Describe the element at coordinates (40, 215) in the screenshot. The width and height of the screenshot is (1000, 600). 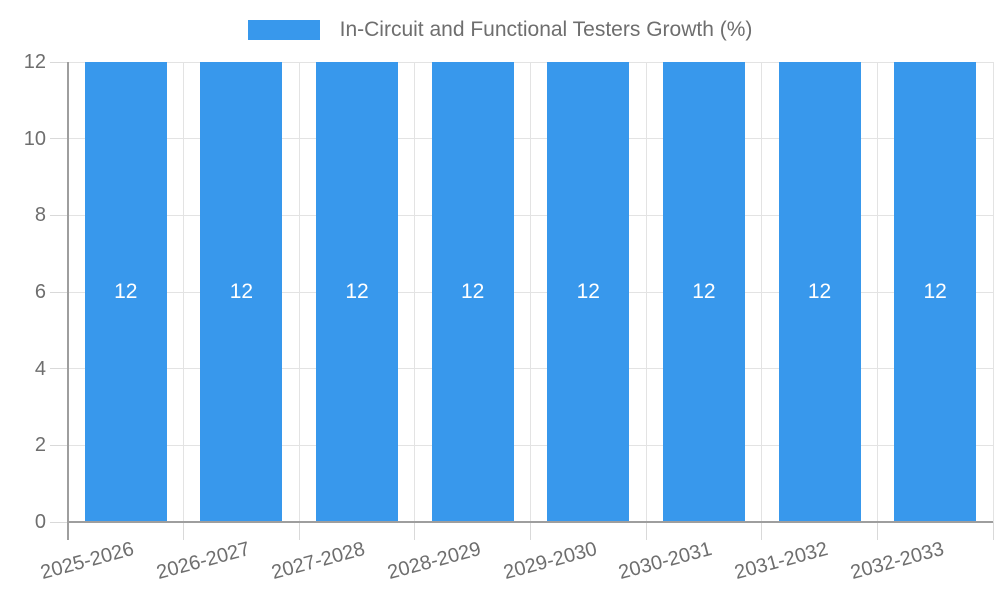
I see `y-axis-label: 8` at that location.